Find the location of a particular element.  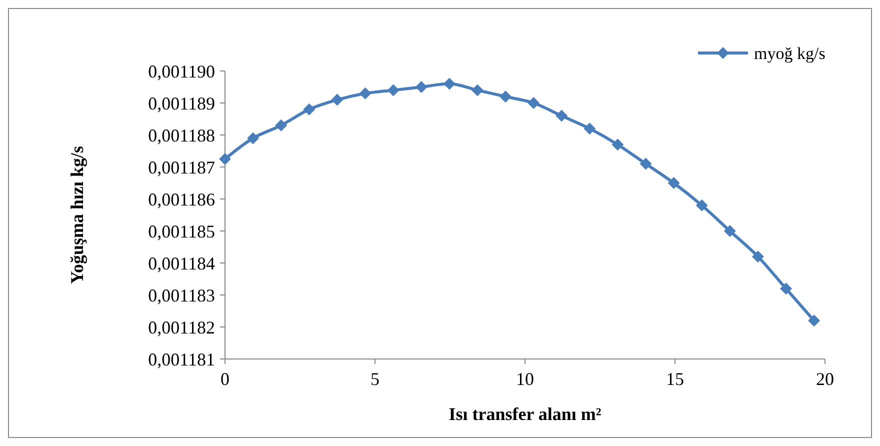

legend-label: myoğ kg/s is located at coordinates (790, 53).